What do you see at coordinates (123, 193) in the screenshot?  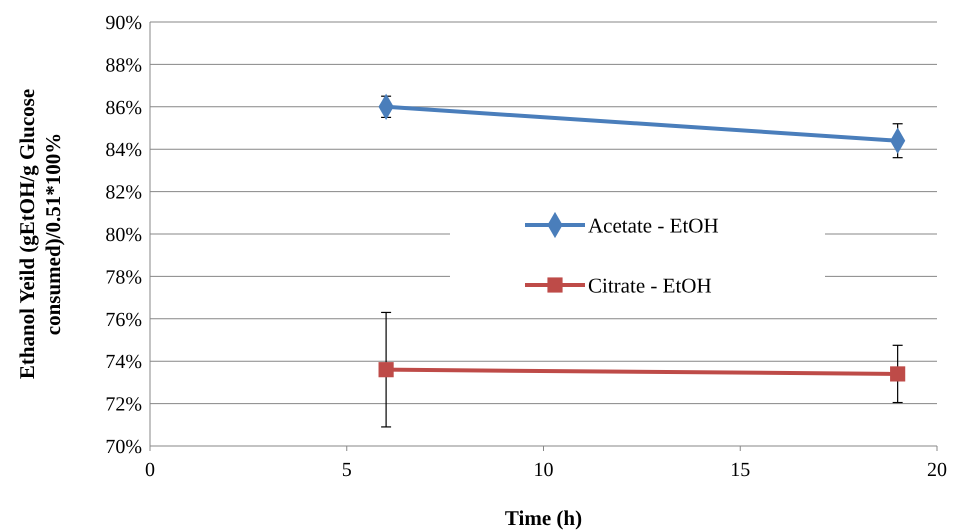 I see `y-tick-label: 82%` at bounding box center [123, 193].